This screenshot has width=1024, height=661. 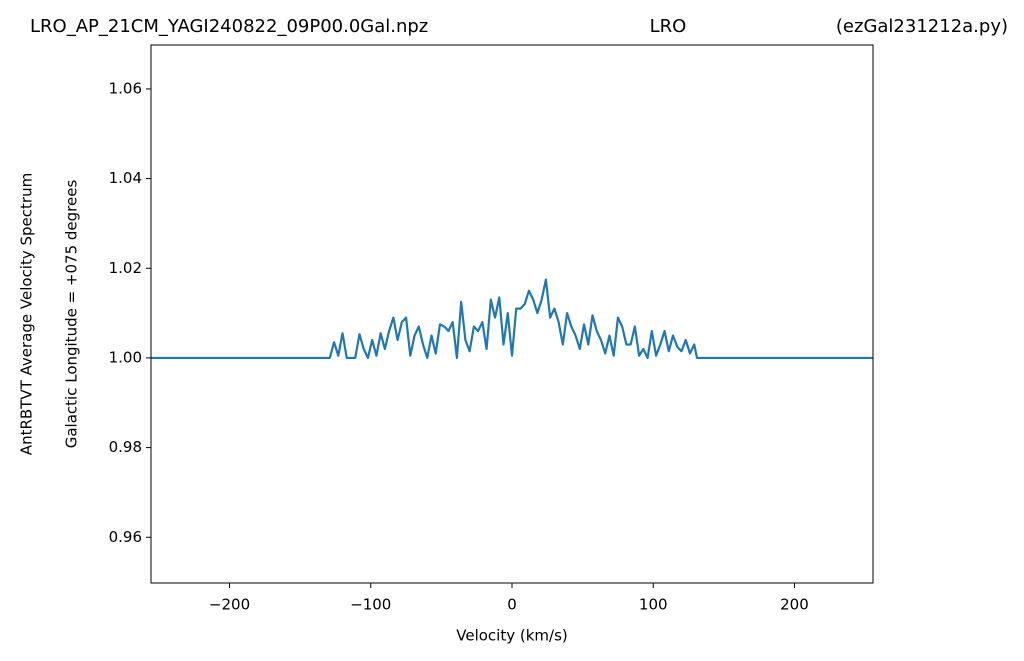 I want to click on x-axis-label: Velocity (km/s), so click(x=511, y=636).